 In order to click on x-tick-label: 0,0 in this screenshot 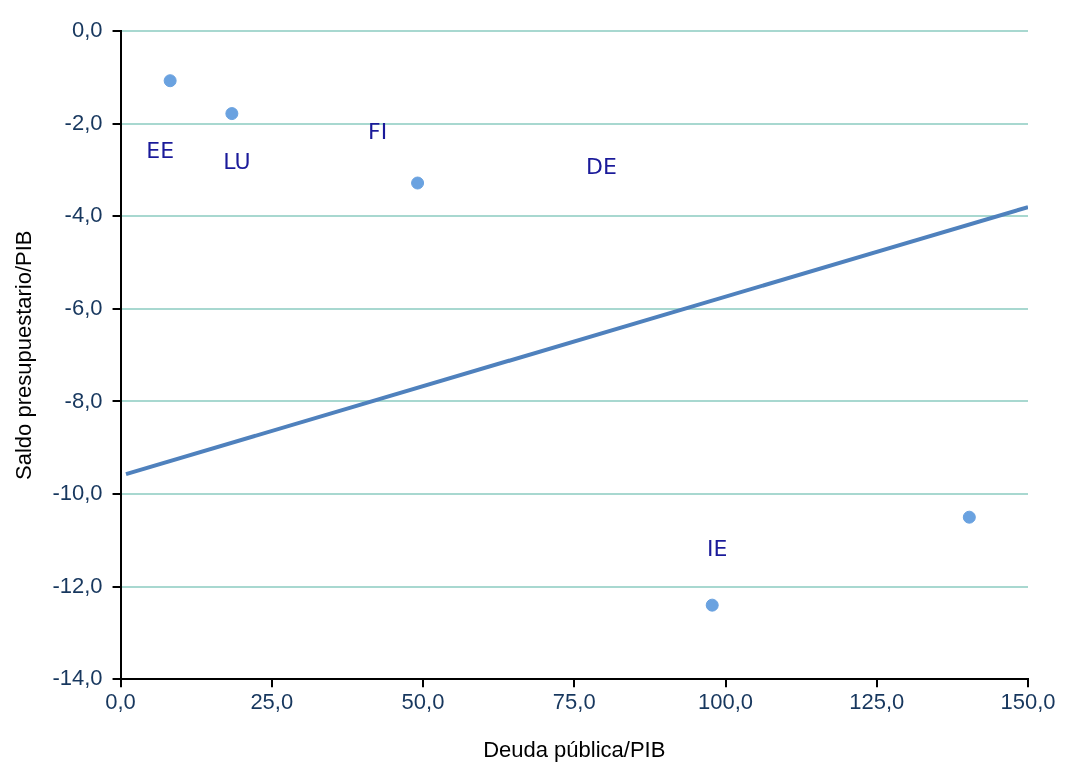, I will do `click(120, 702)`.